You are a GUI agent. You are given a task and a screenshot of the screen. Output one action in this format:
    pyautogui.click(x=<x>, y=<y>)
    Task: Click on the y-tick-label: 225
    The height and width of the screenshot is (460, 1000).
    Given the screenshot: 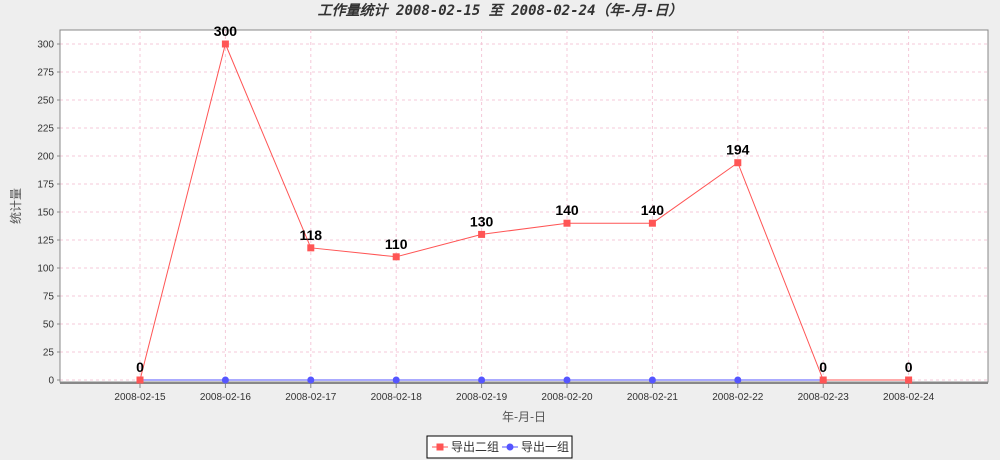 What is the action you would take?
    pyautogui.click(x=45, y=129)
    